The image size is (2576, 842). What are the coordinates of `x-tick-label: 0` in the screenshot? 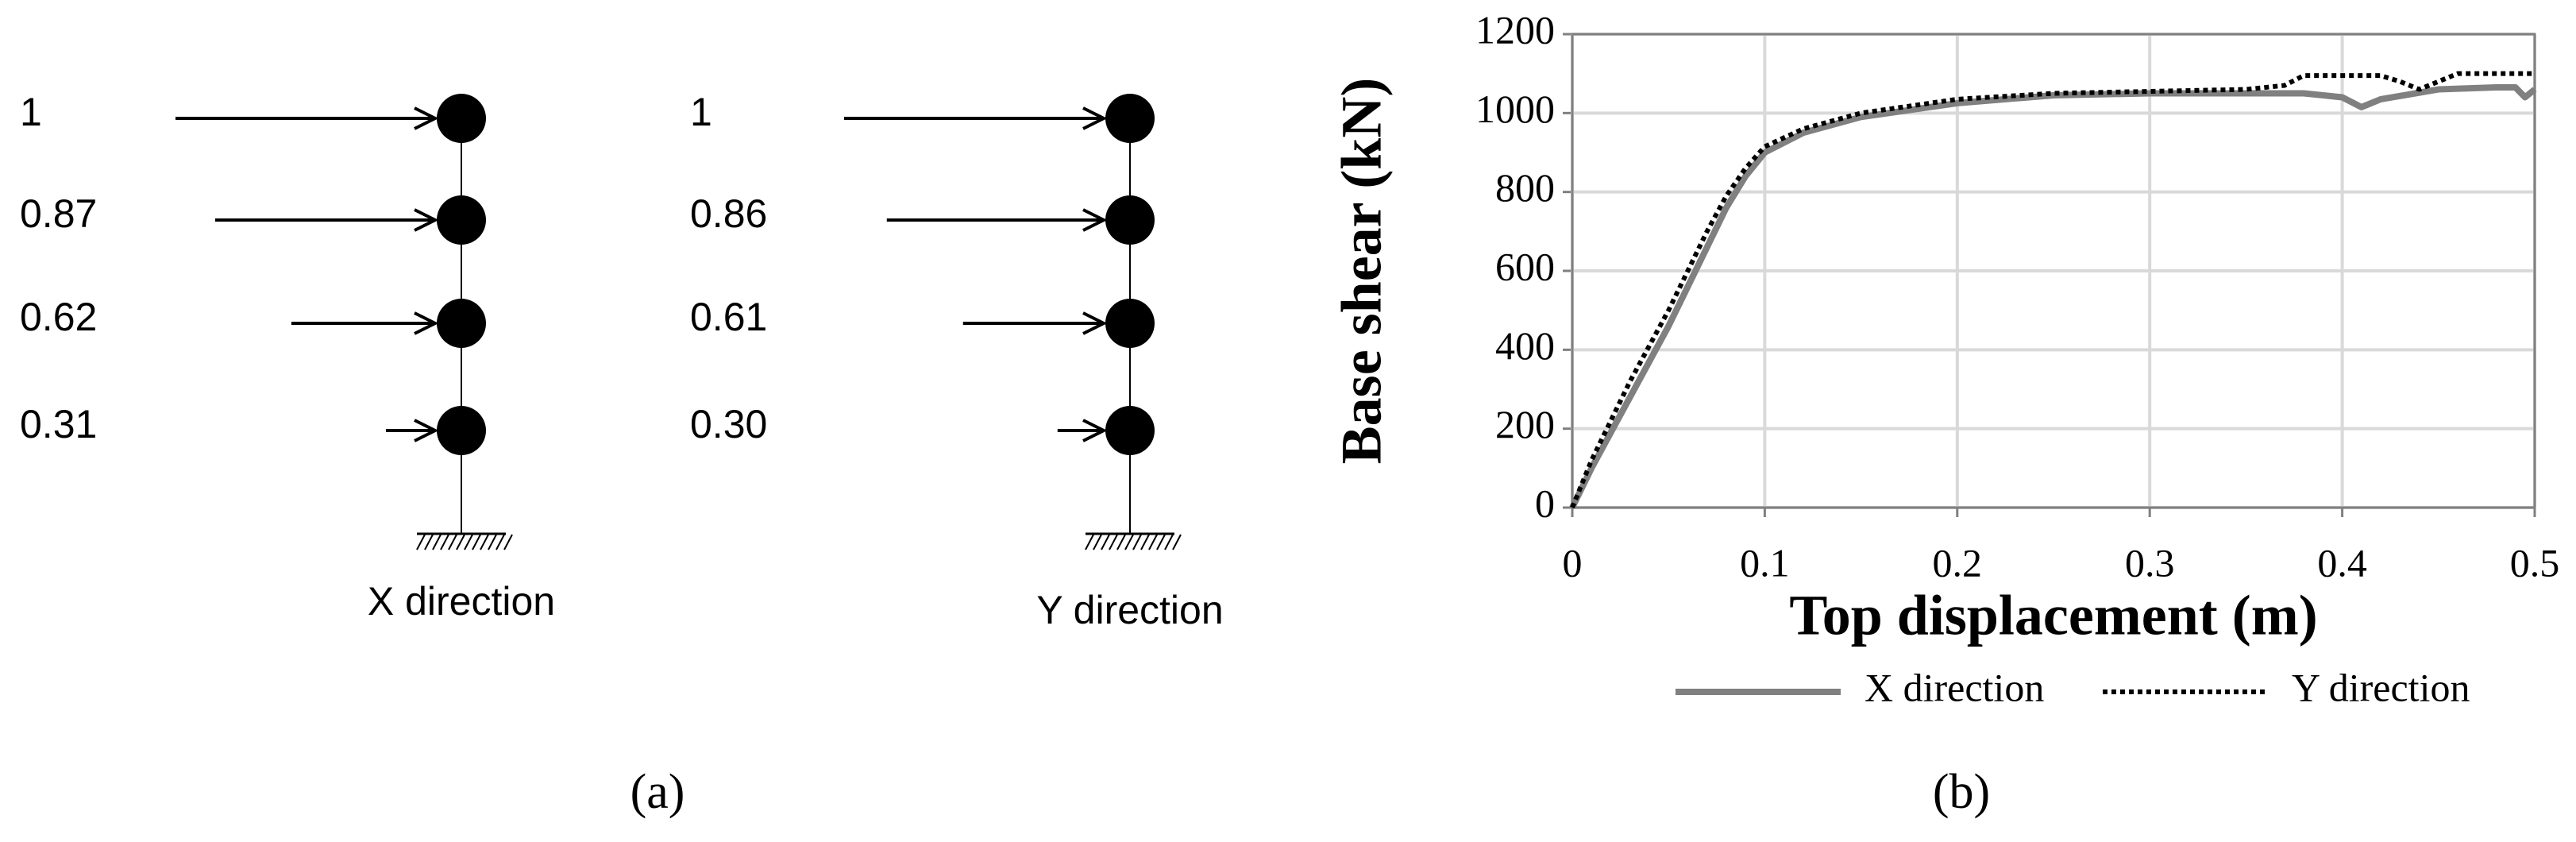 It's located at (1573, 562).